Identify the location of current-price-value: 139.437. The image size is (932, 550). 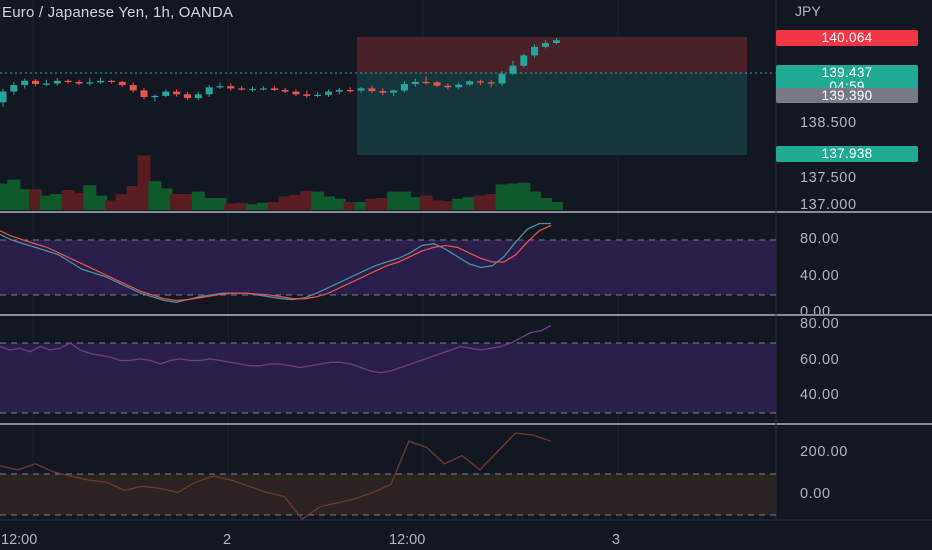
(847, 72).